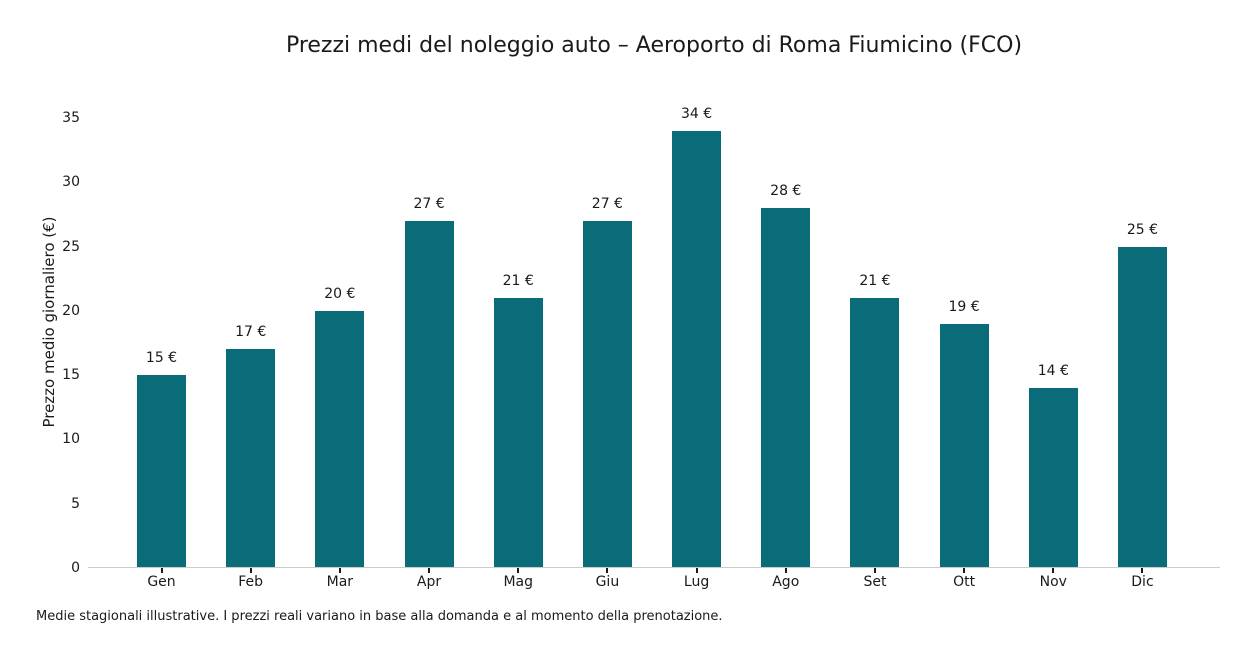 The width and height of the screenshot is (1258, 659). What do you see at coordinates (75, 568) in the screenshot?
I see `y-tick-label: 0` at bounding box center [75, 568].